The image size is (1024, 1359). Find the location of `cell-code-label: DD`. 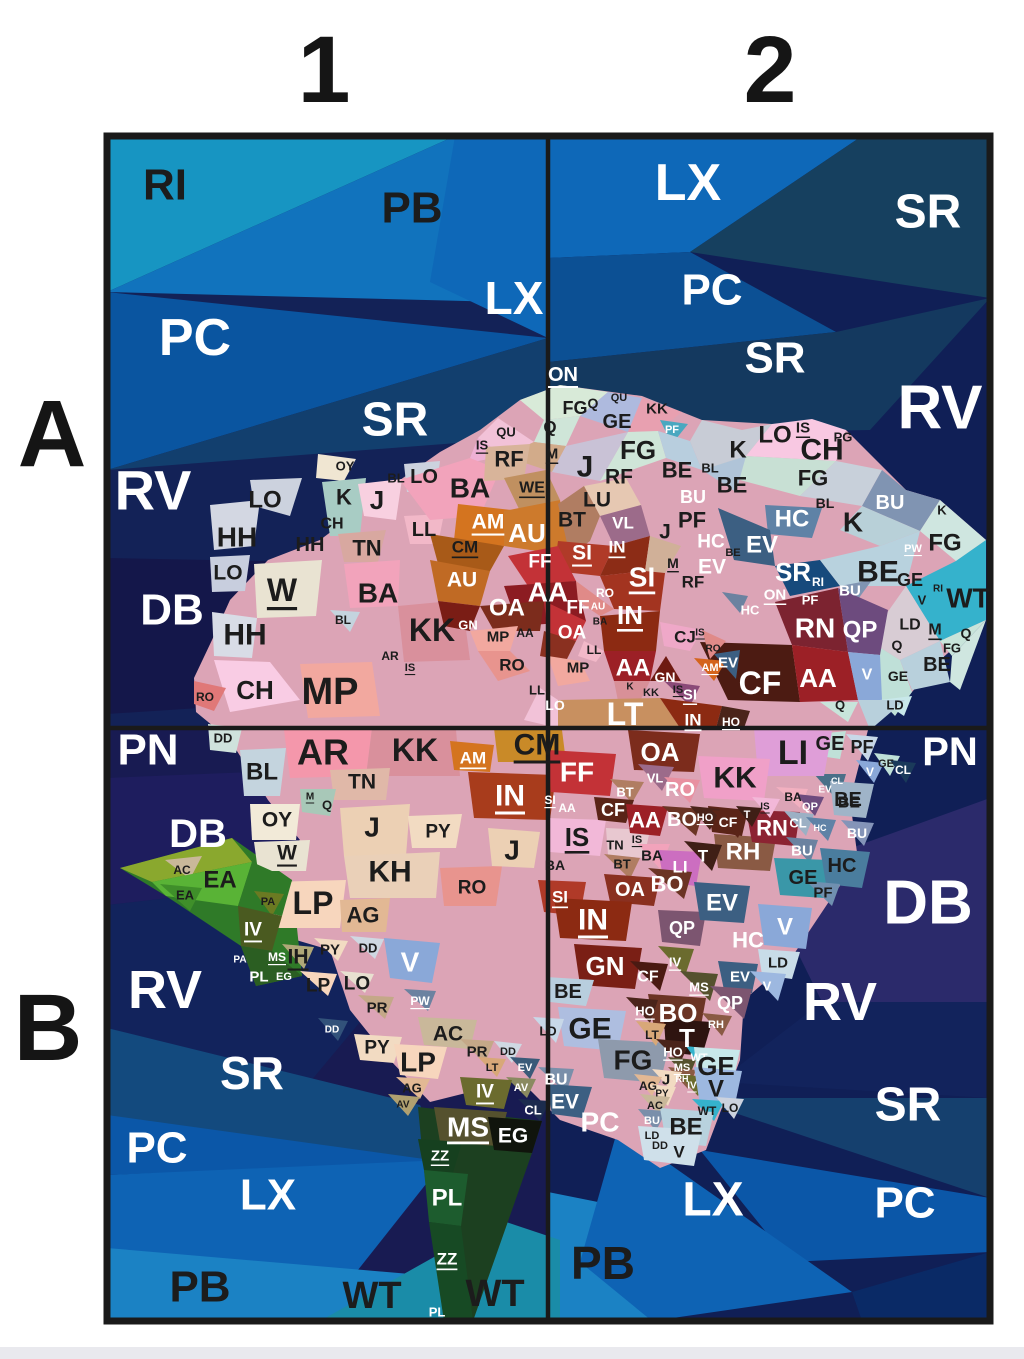

cell-code-label: DD is located at coordinates (332, 1030).